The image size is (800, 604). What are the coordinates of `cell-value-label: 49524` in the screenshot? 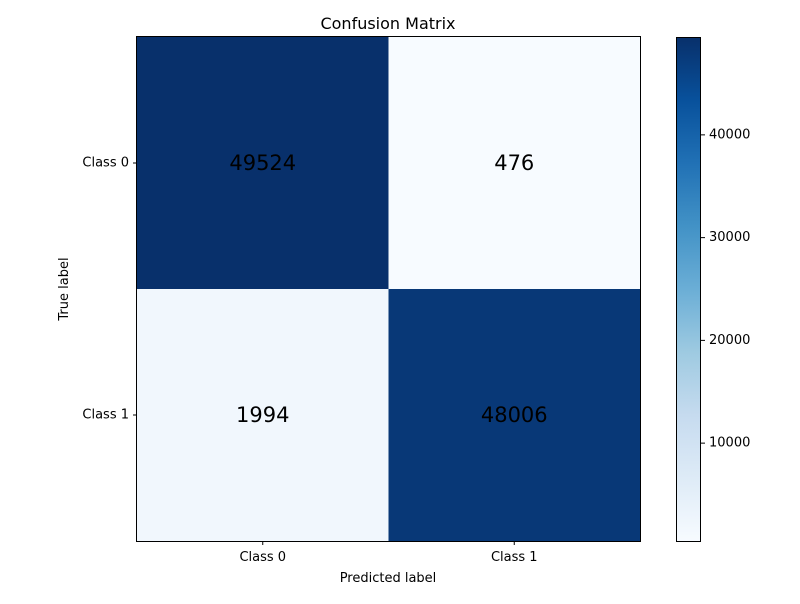 It's located at (262, 163).